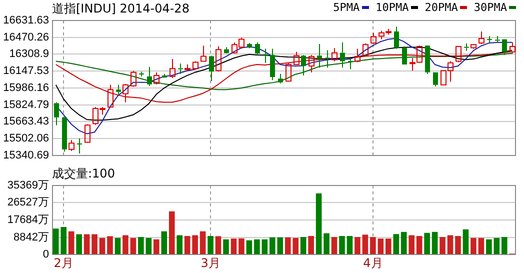 Image resolution: width=524 pixels, height=273 pixels. Describe the element at coordinates (26, 37) in the screenshot. I see `y-tick-label: 16470.26` at that location.